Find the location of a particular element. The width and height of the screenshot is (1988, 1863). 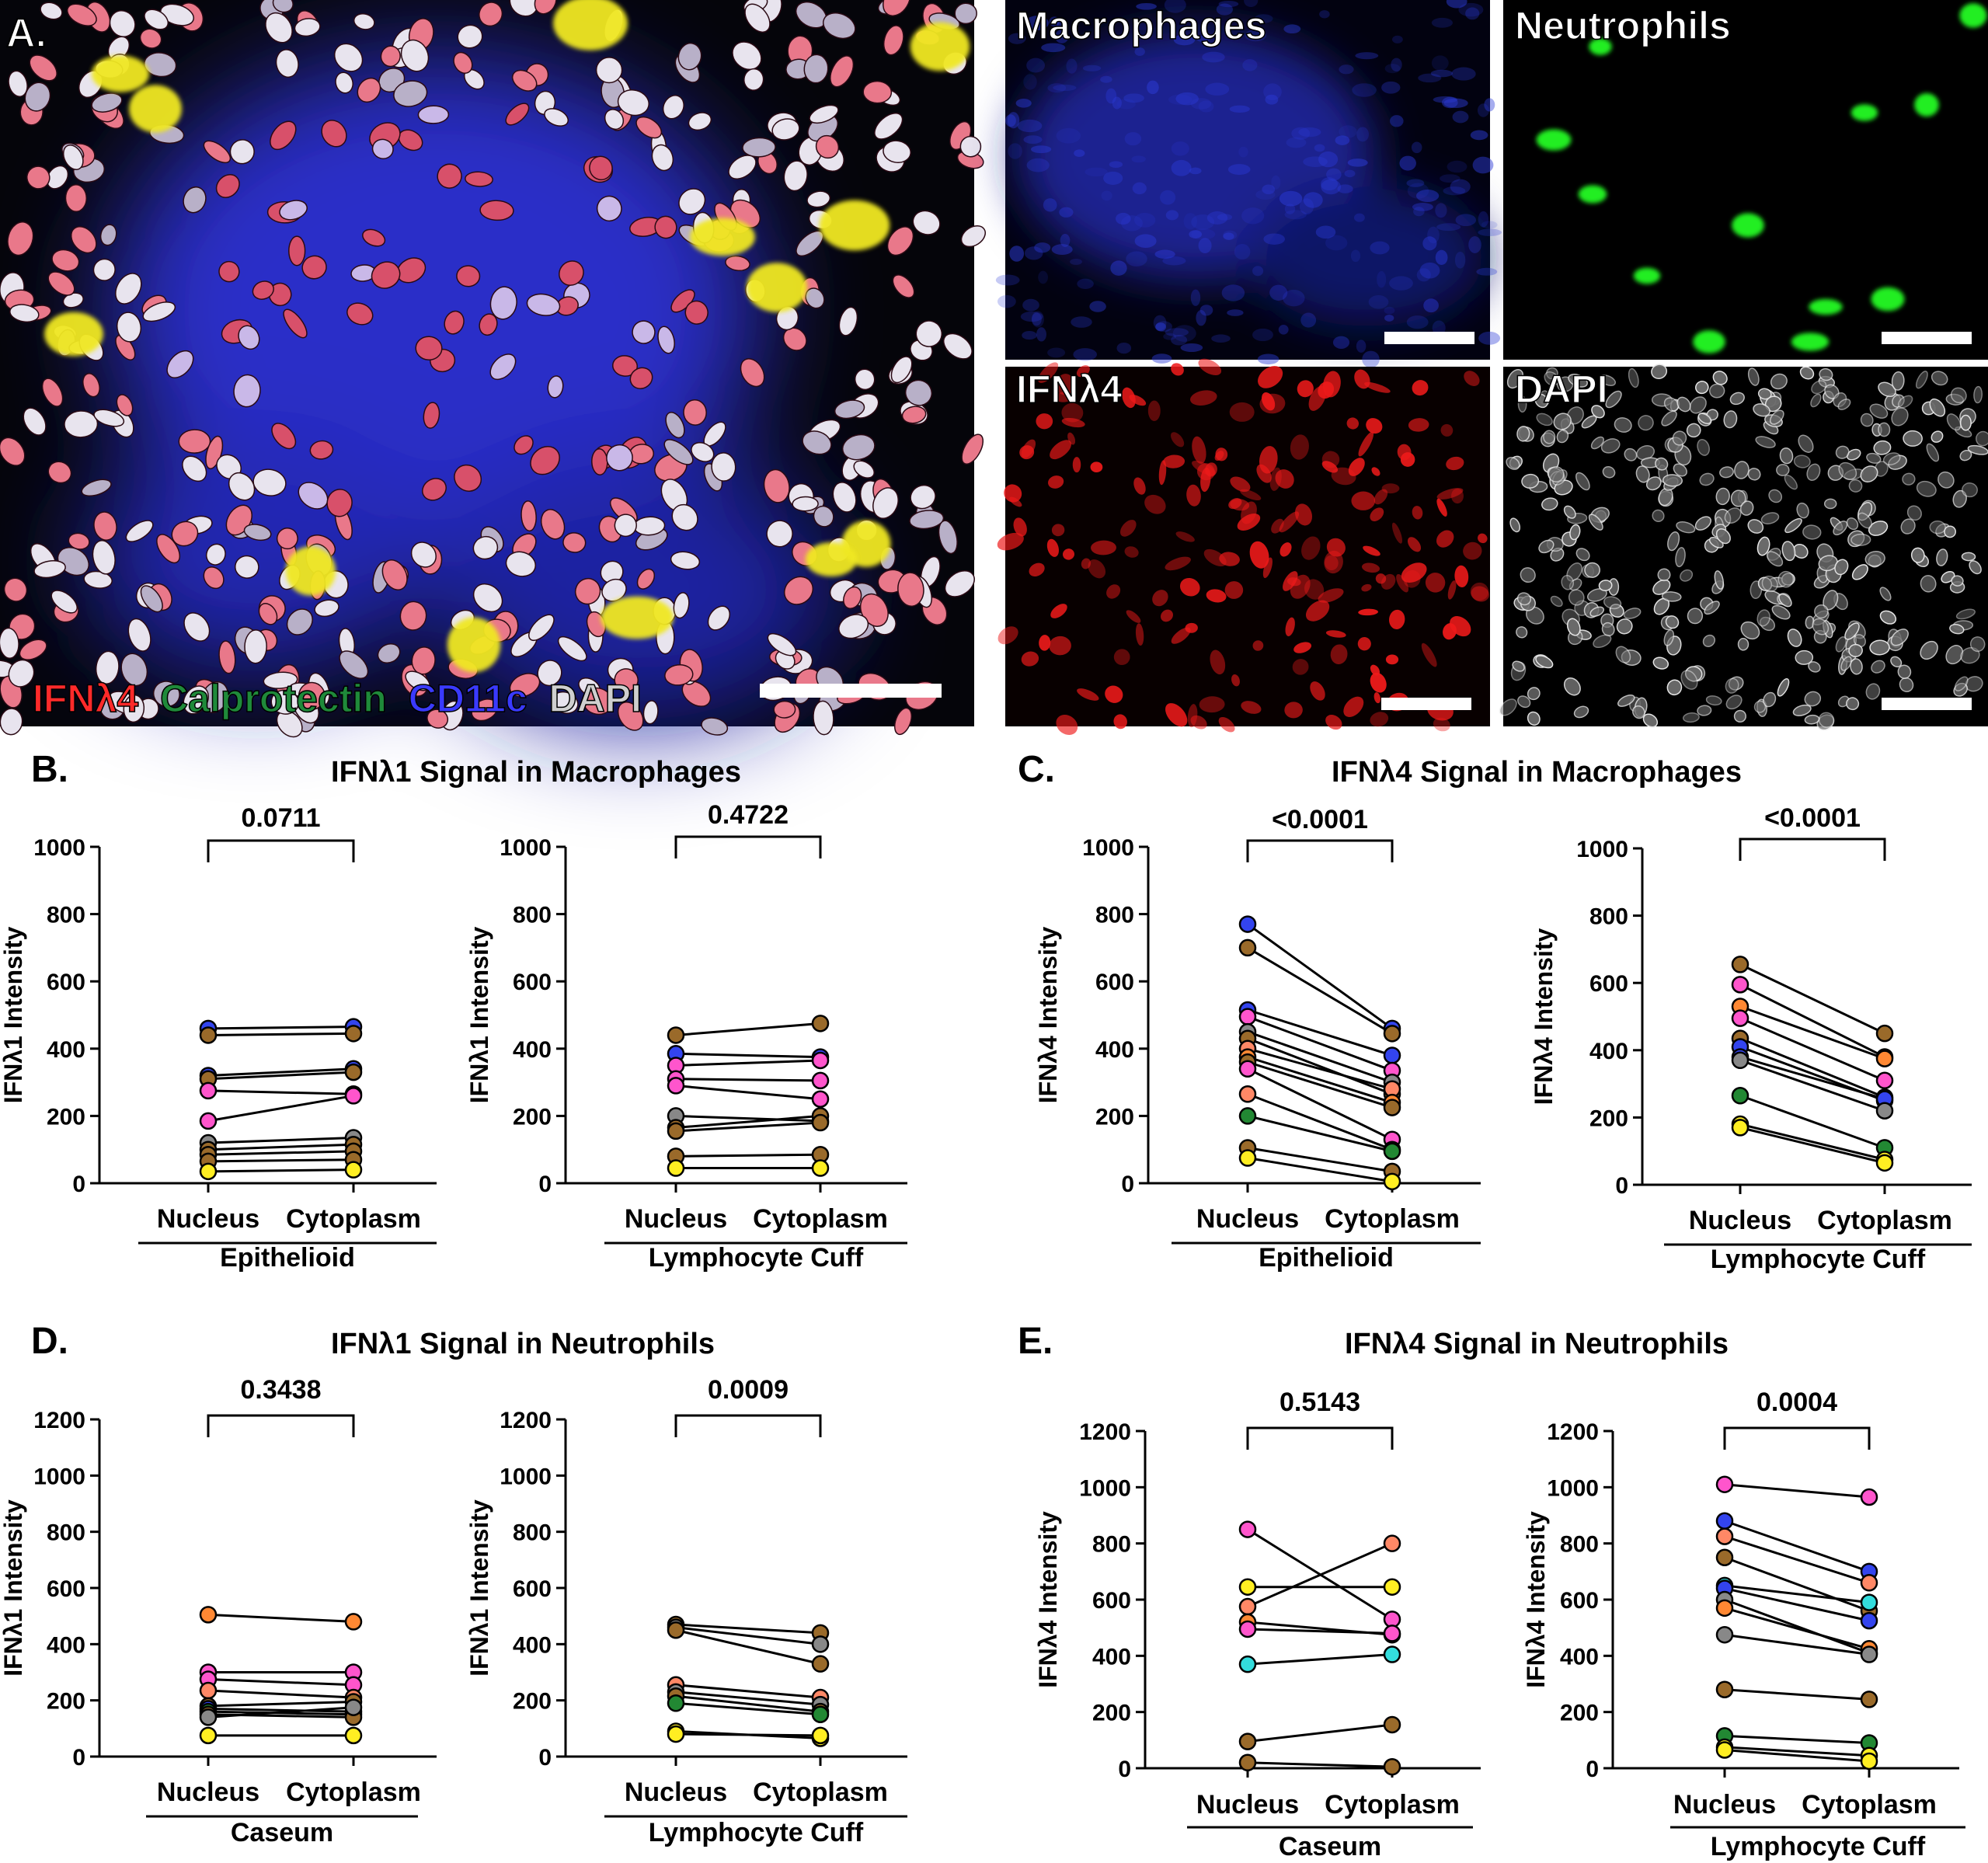

channel-label-ifnl4: IFNλ4 is located at coordinates (1069, 389).